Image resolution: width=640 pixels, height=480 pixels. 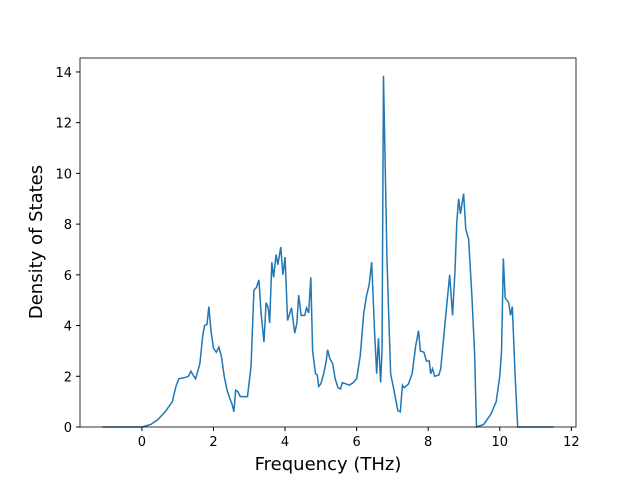 What do you see at coordinates (142, 442) in the screenshot?
I see `x-tick-label: 0` at bounding box center [142, 442].